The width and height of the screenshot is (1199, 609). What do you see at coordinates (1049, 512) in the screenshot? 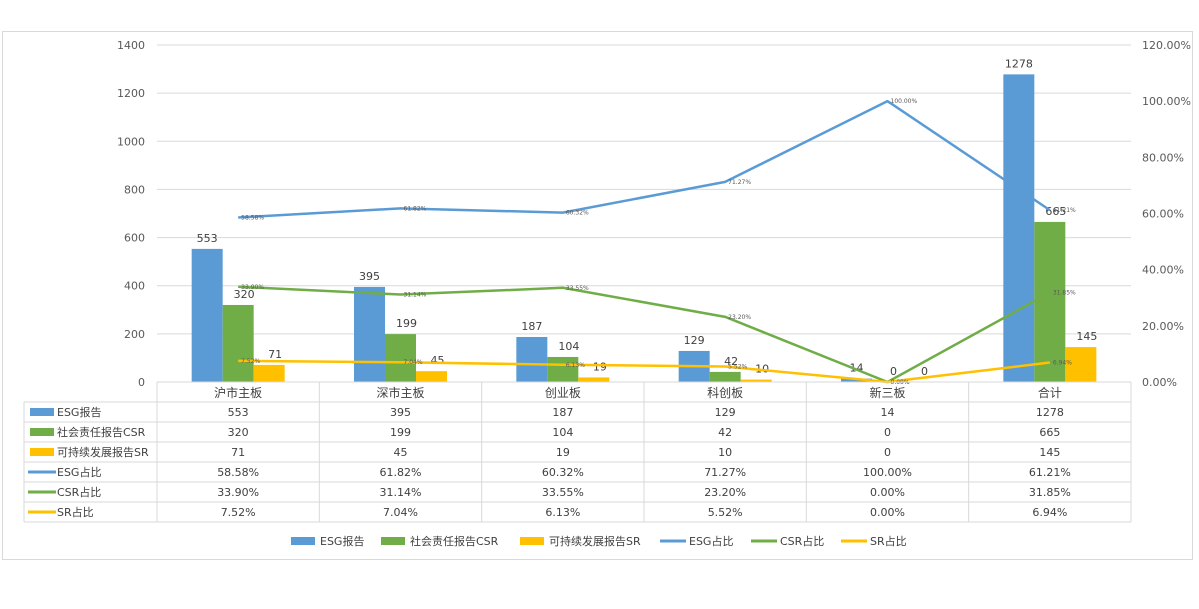
I see `table-cell: 6.94%` at bounding box center [1049, 512].